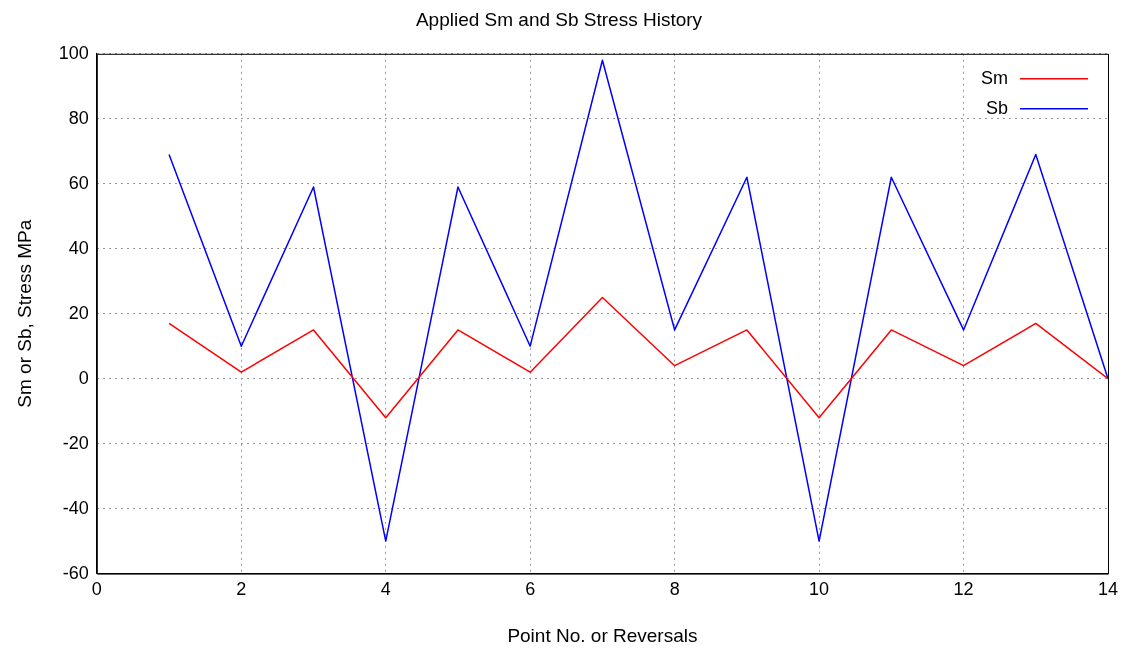 This screenshot has height=657, width=1130. What do you see at coordinates (1108, 589) in the screenshot?
I see `x-tick-label: 14` at bounding box center [1108, 589].